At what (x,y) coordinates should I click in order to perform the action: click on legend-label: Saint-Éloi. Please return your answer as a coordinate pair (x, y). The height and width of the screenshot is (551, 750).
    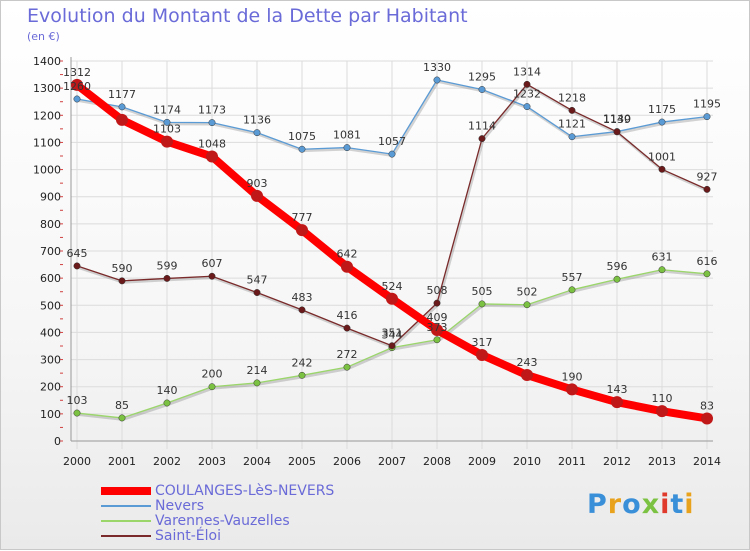
    Looking at the image, I should click on (188, 535).